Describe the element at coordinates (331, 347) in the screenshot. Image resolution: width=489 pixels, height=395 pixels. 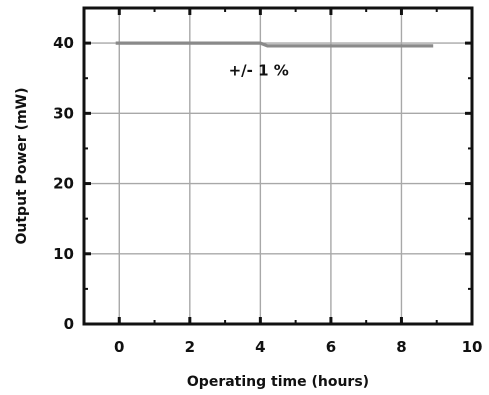
I see `x-tick-label: 6` at that location.